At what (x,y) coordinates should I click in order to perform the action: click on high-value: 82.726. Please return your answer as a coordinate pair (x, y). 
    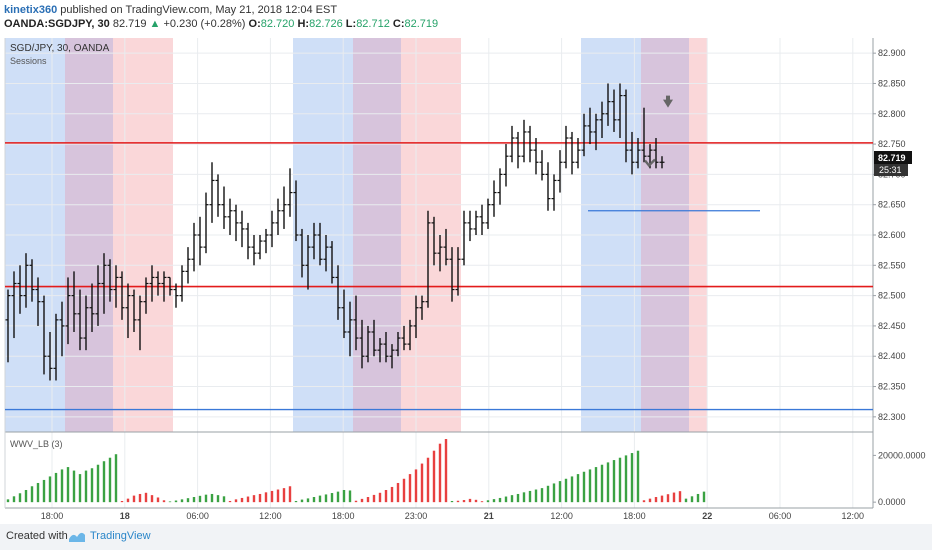
    Looking at the image, I should click on (326, 24).